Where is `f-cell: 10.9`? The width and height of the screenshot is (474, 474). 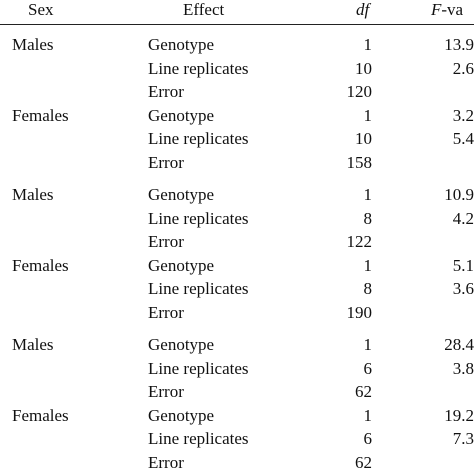 f-cell: 10.9 is located at coordinates (459, 194).